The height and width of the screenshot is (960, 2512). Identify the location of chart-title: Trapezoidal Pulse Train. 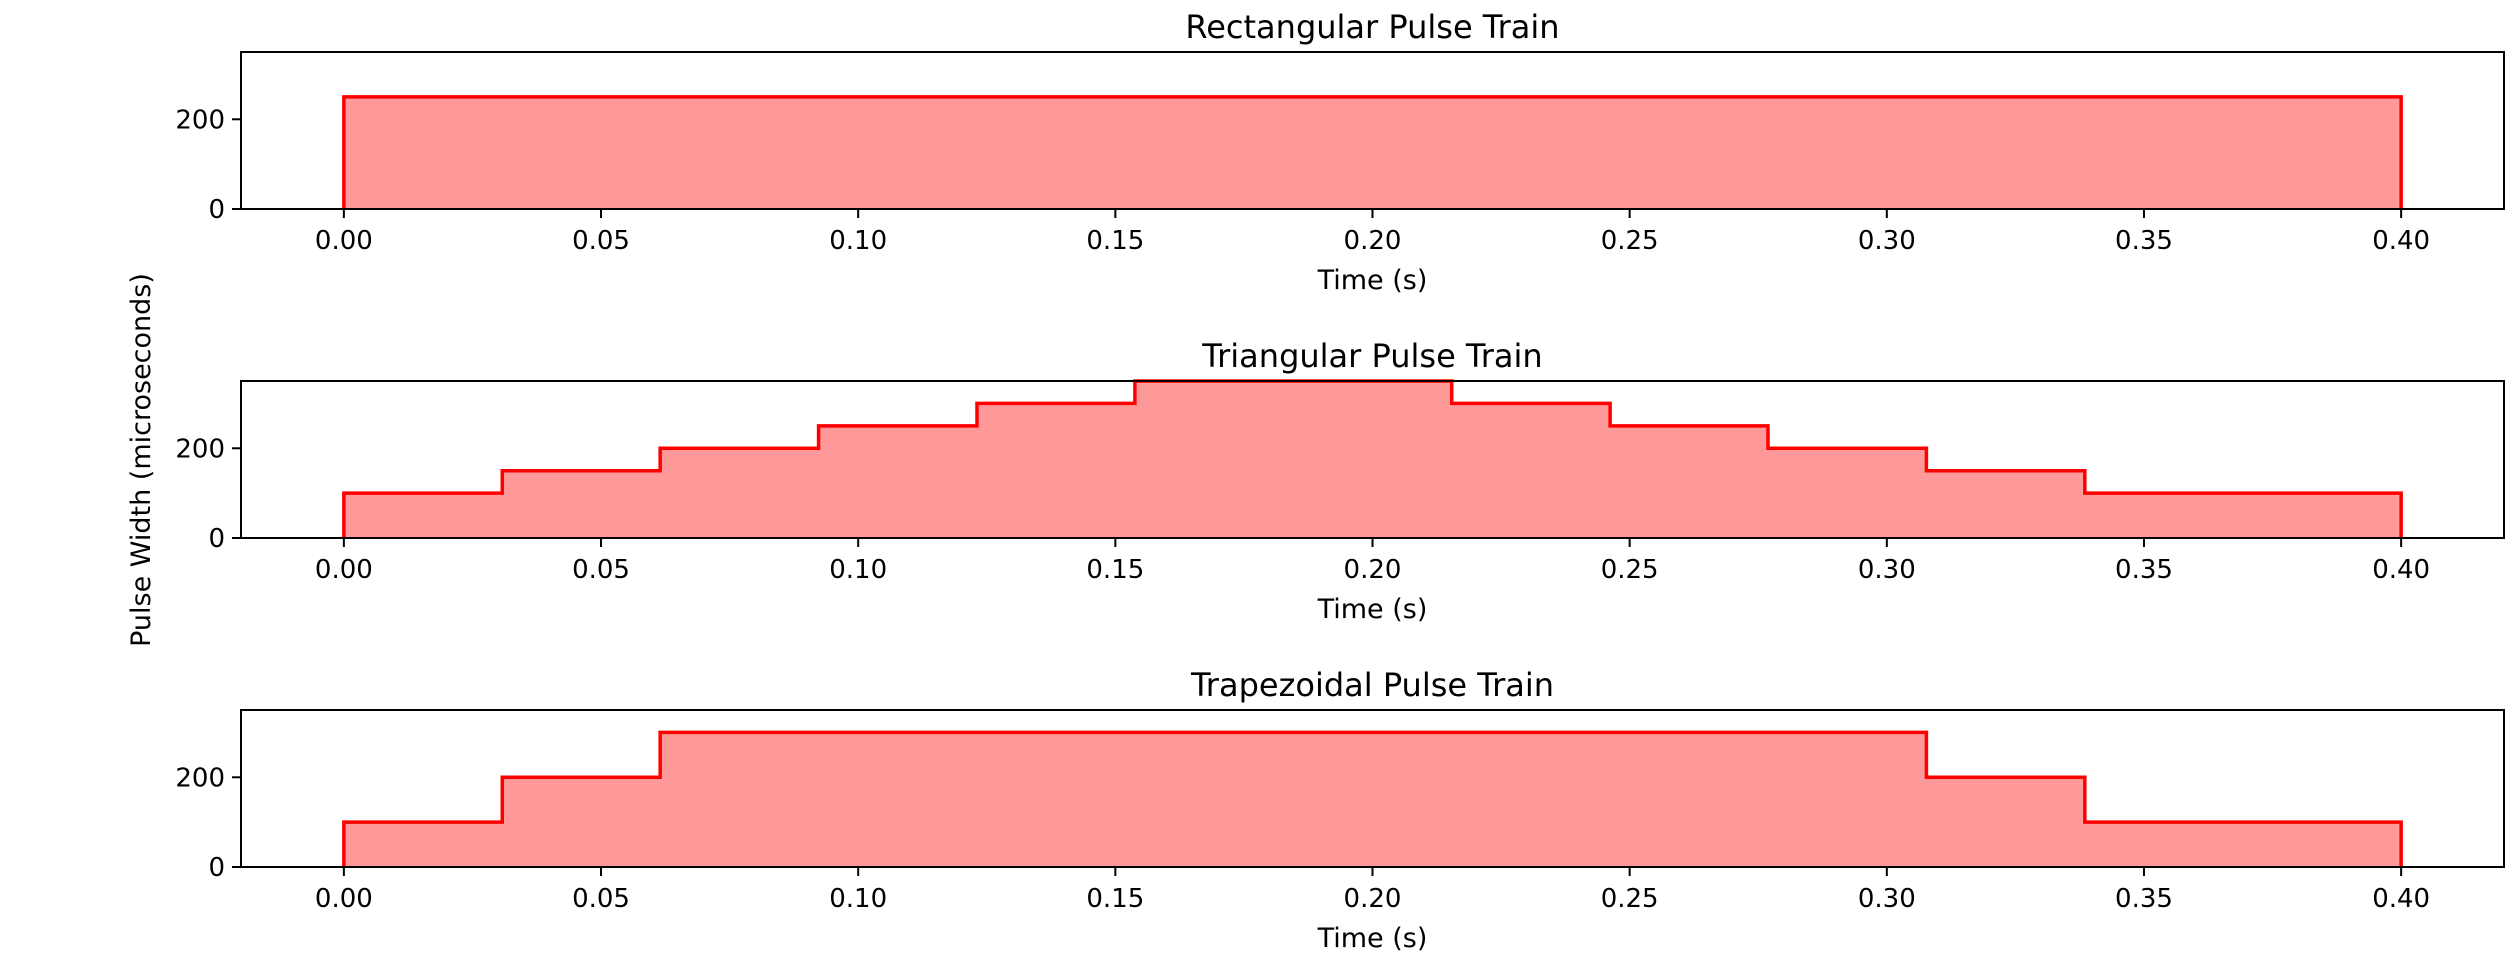
(1372, 685).